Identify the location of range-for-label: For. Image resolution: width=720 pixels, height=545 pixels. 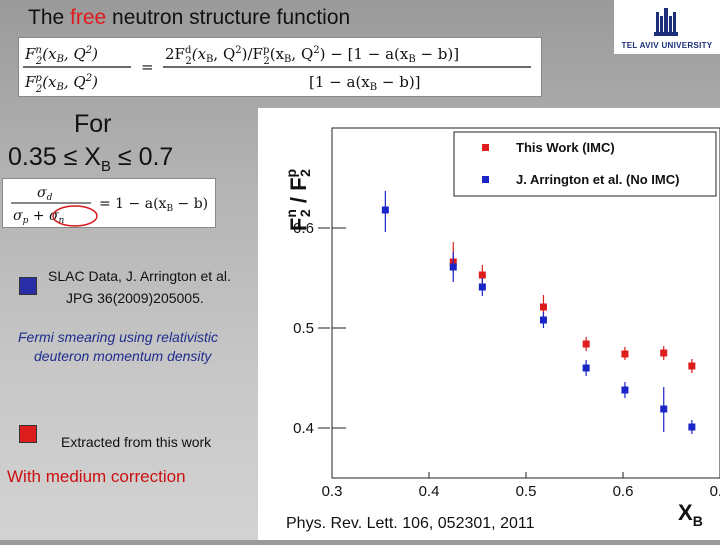
(93, 124).